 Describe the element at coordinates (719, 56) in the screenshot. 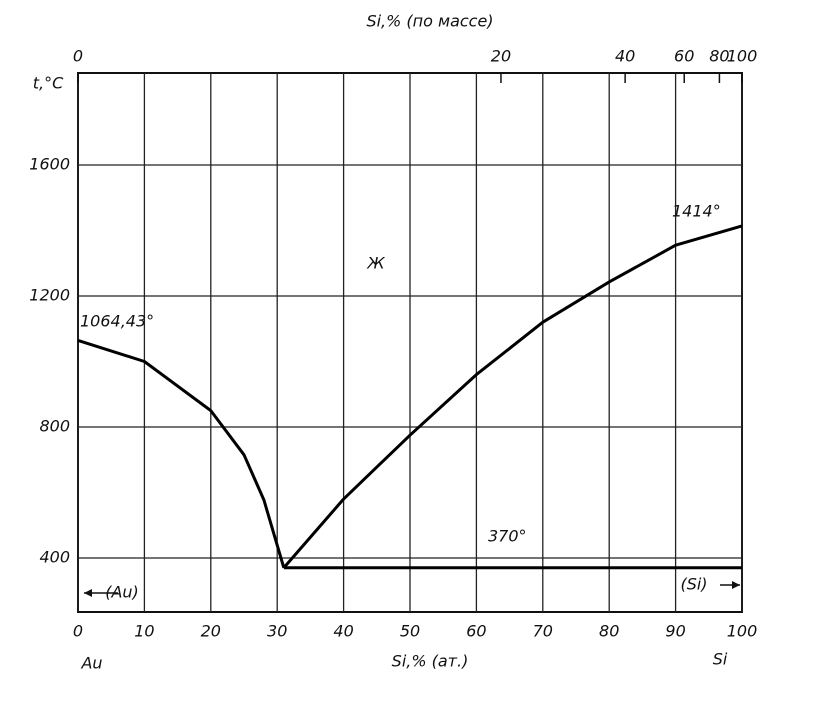

I see `top-tick-label: 80` at that location.